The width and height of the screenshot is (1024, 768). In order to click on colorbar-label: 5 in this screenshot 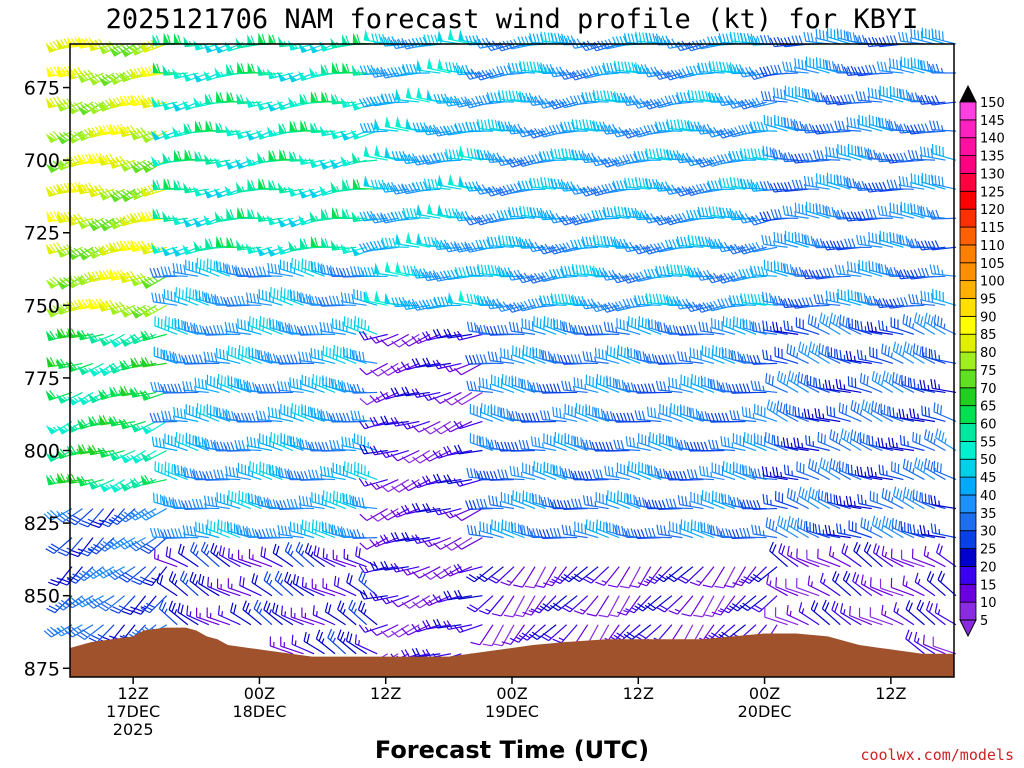, I will do `click(984, 621)`.